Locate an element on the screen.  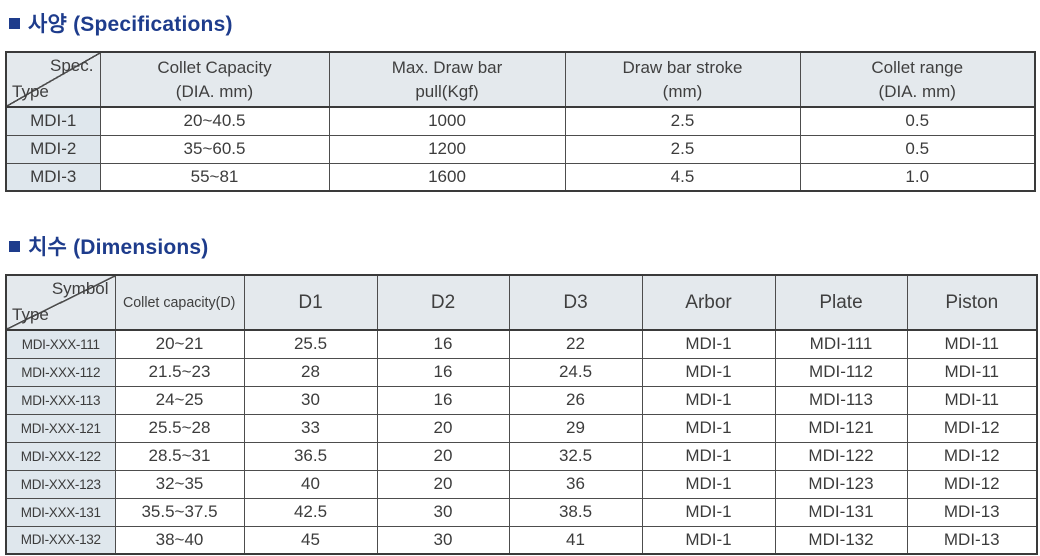
dim-cell-plate: MDI-123 is located at coordinates (841, 484).